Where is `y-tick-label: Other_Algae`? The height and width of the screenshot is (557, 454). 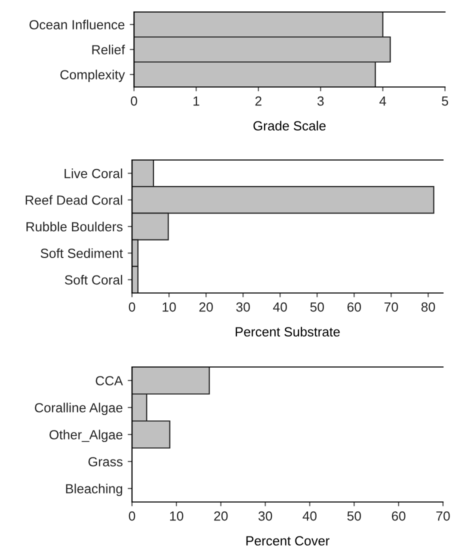 y-tick-label: Other_Algae is located at coordinates (86, 436).